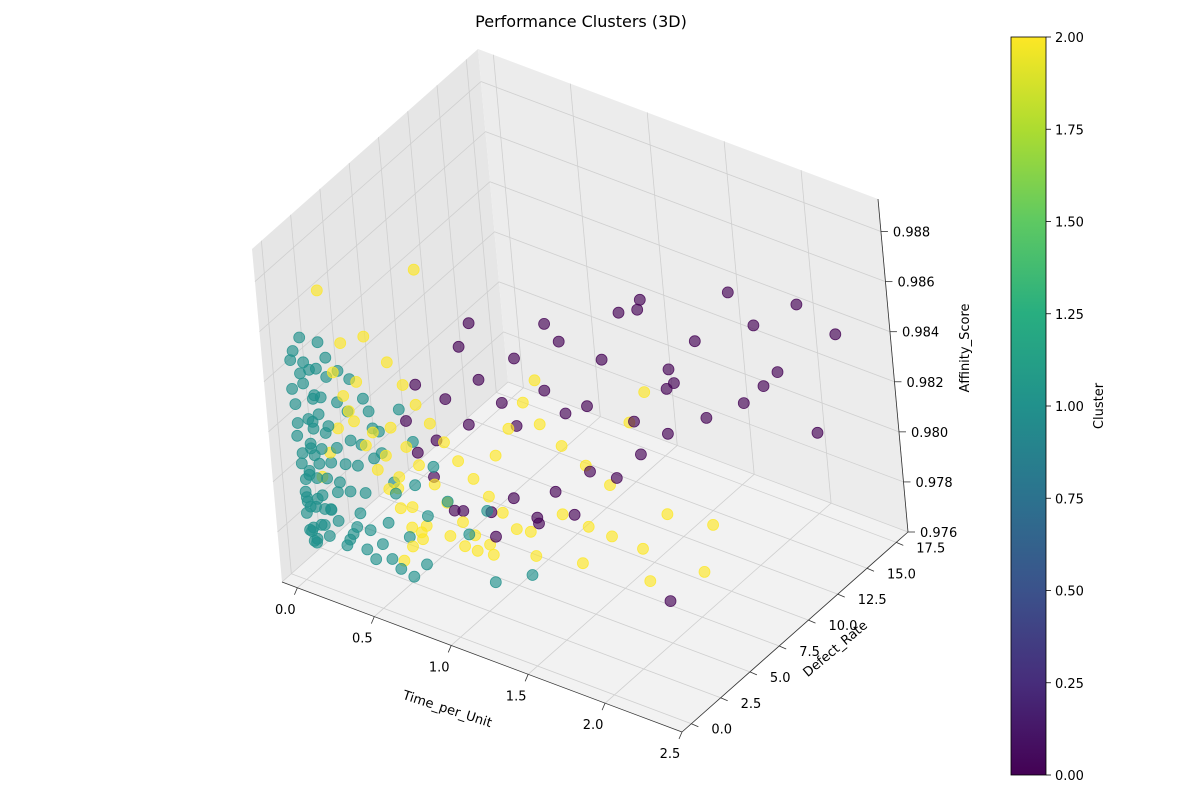 This screenshot has width=1200, height=804. What do you see at coordinates (1069, 684) in the screenshot?
I see `colorbar-tick-label: 0.25` at bounding box center [1069, 684].